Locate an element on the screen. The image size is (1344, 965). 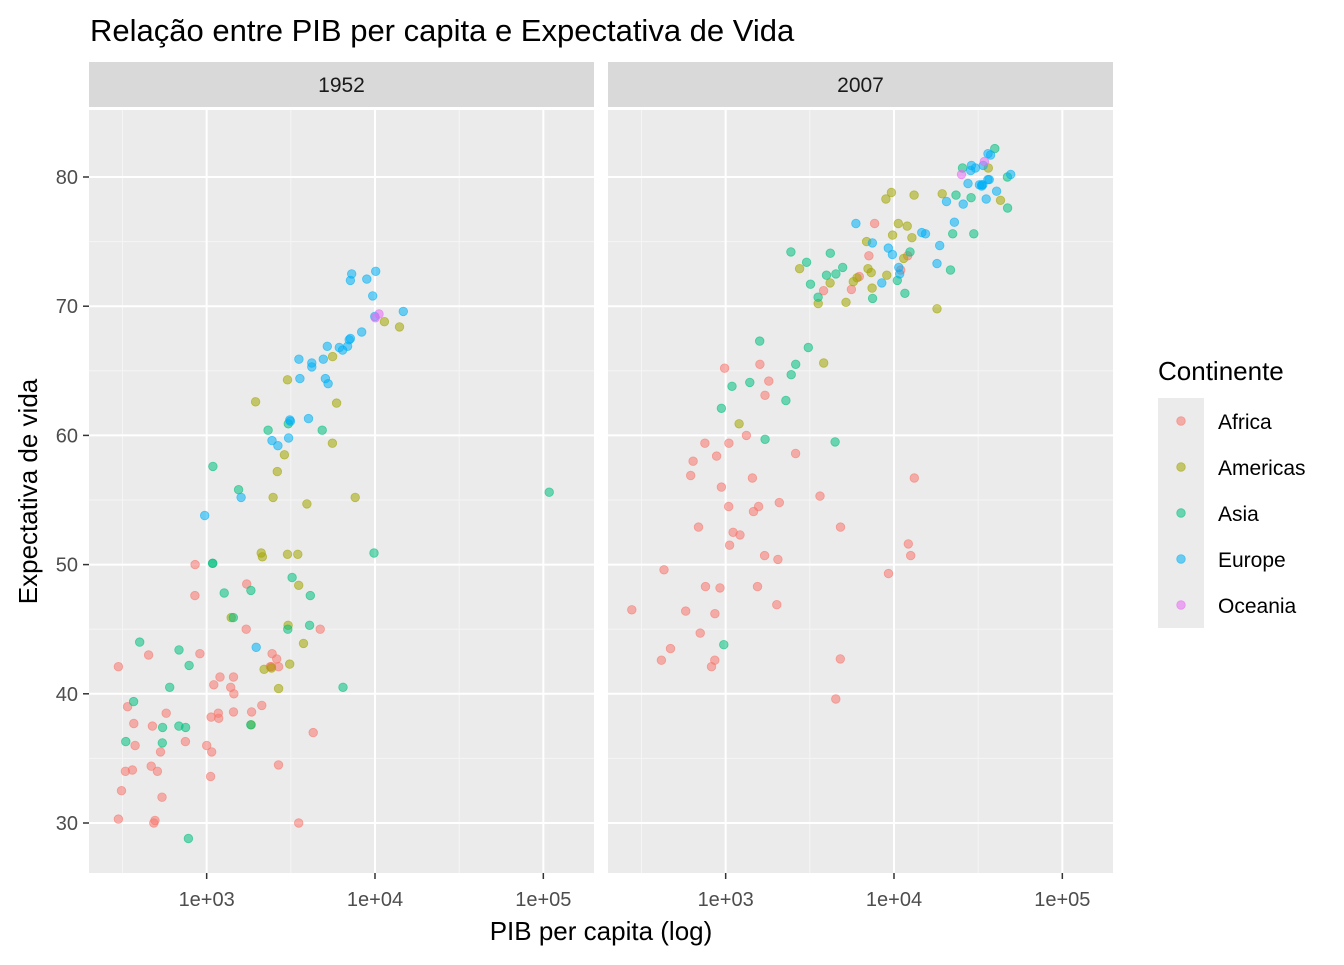
facet-strip-label: 1952 is located at coordinates (341, 85).